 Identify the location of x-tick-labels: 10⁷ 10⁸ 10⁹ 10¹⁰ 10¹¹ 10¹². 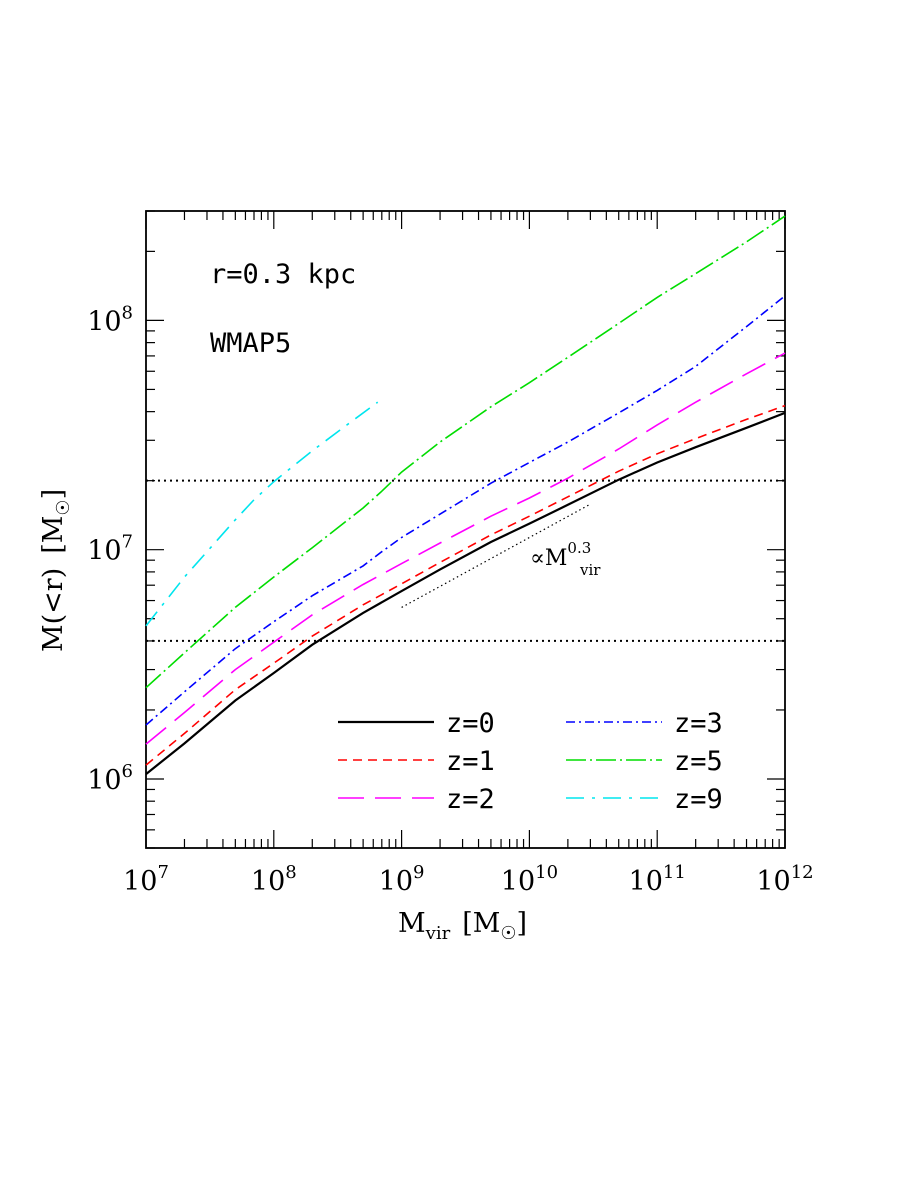
(468, 879).